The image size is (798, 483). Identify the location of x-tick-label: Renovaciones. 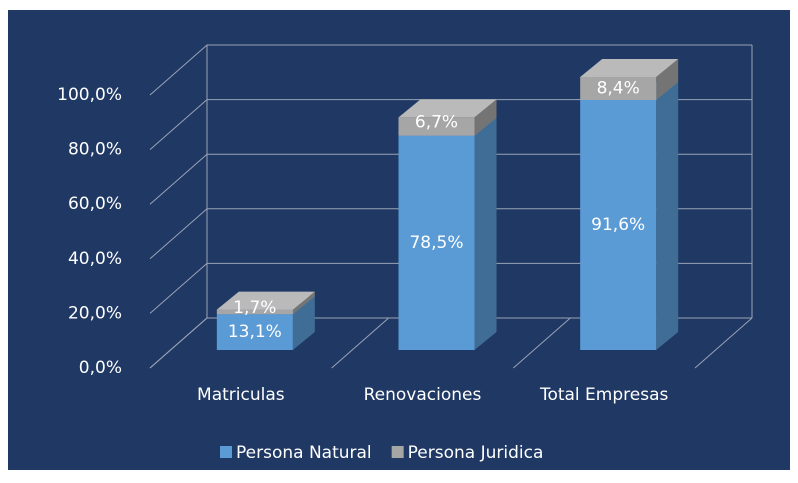
(423, 395).